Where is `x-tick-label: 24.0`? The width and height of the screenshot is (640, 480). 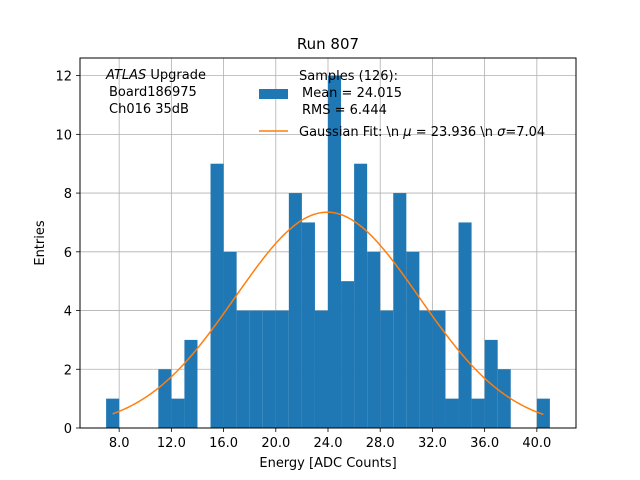 x-tick-label: 24.0 is located at coordinates (328, 443).